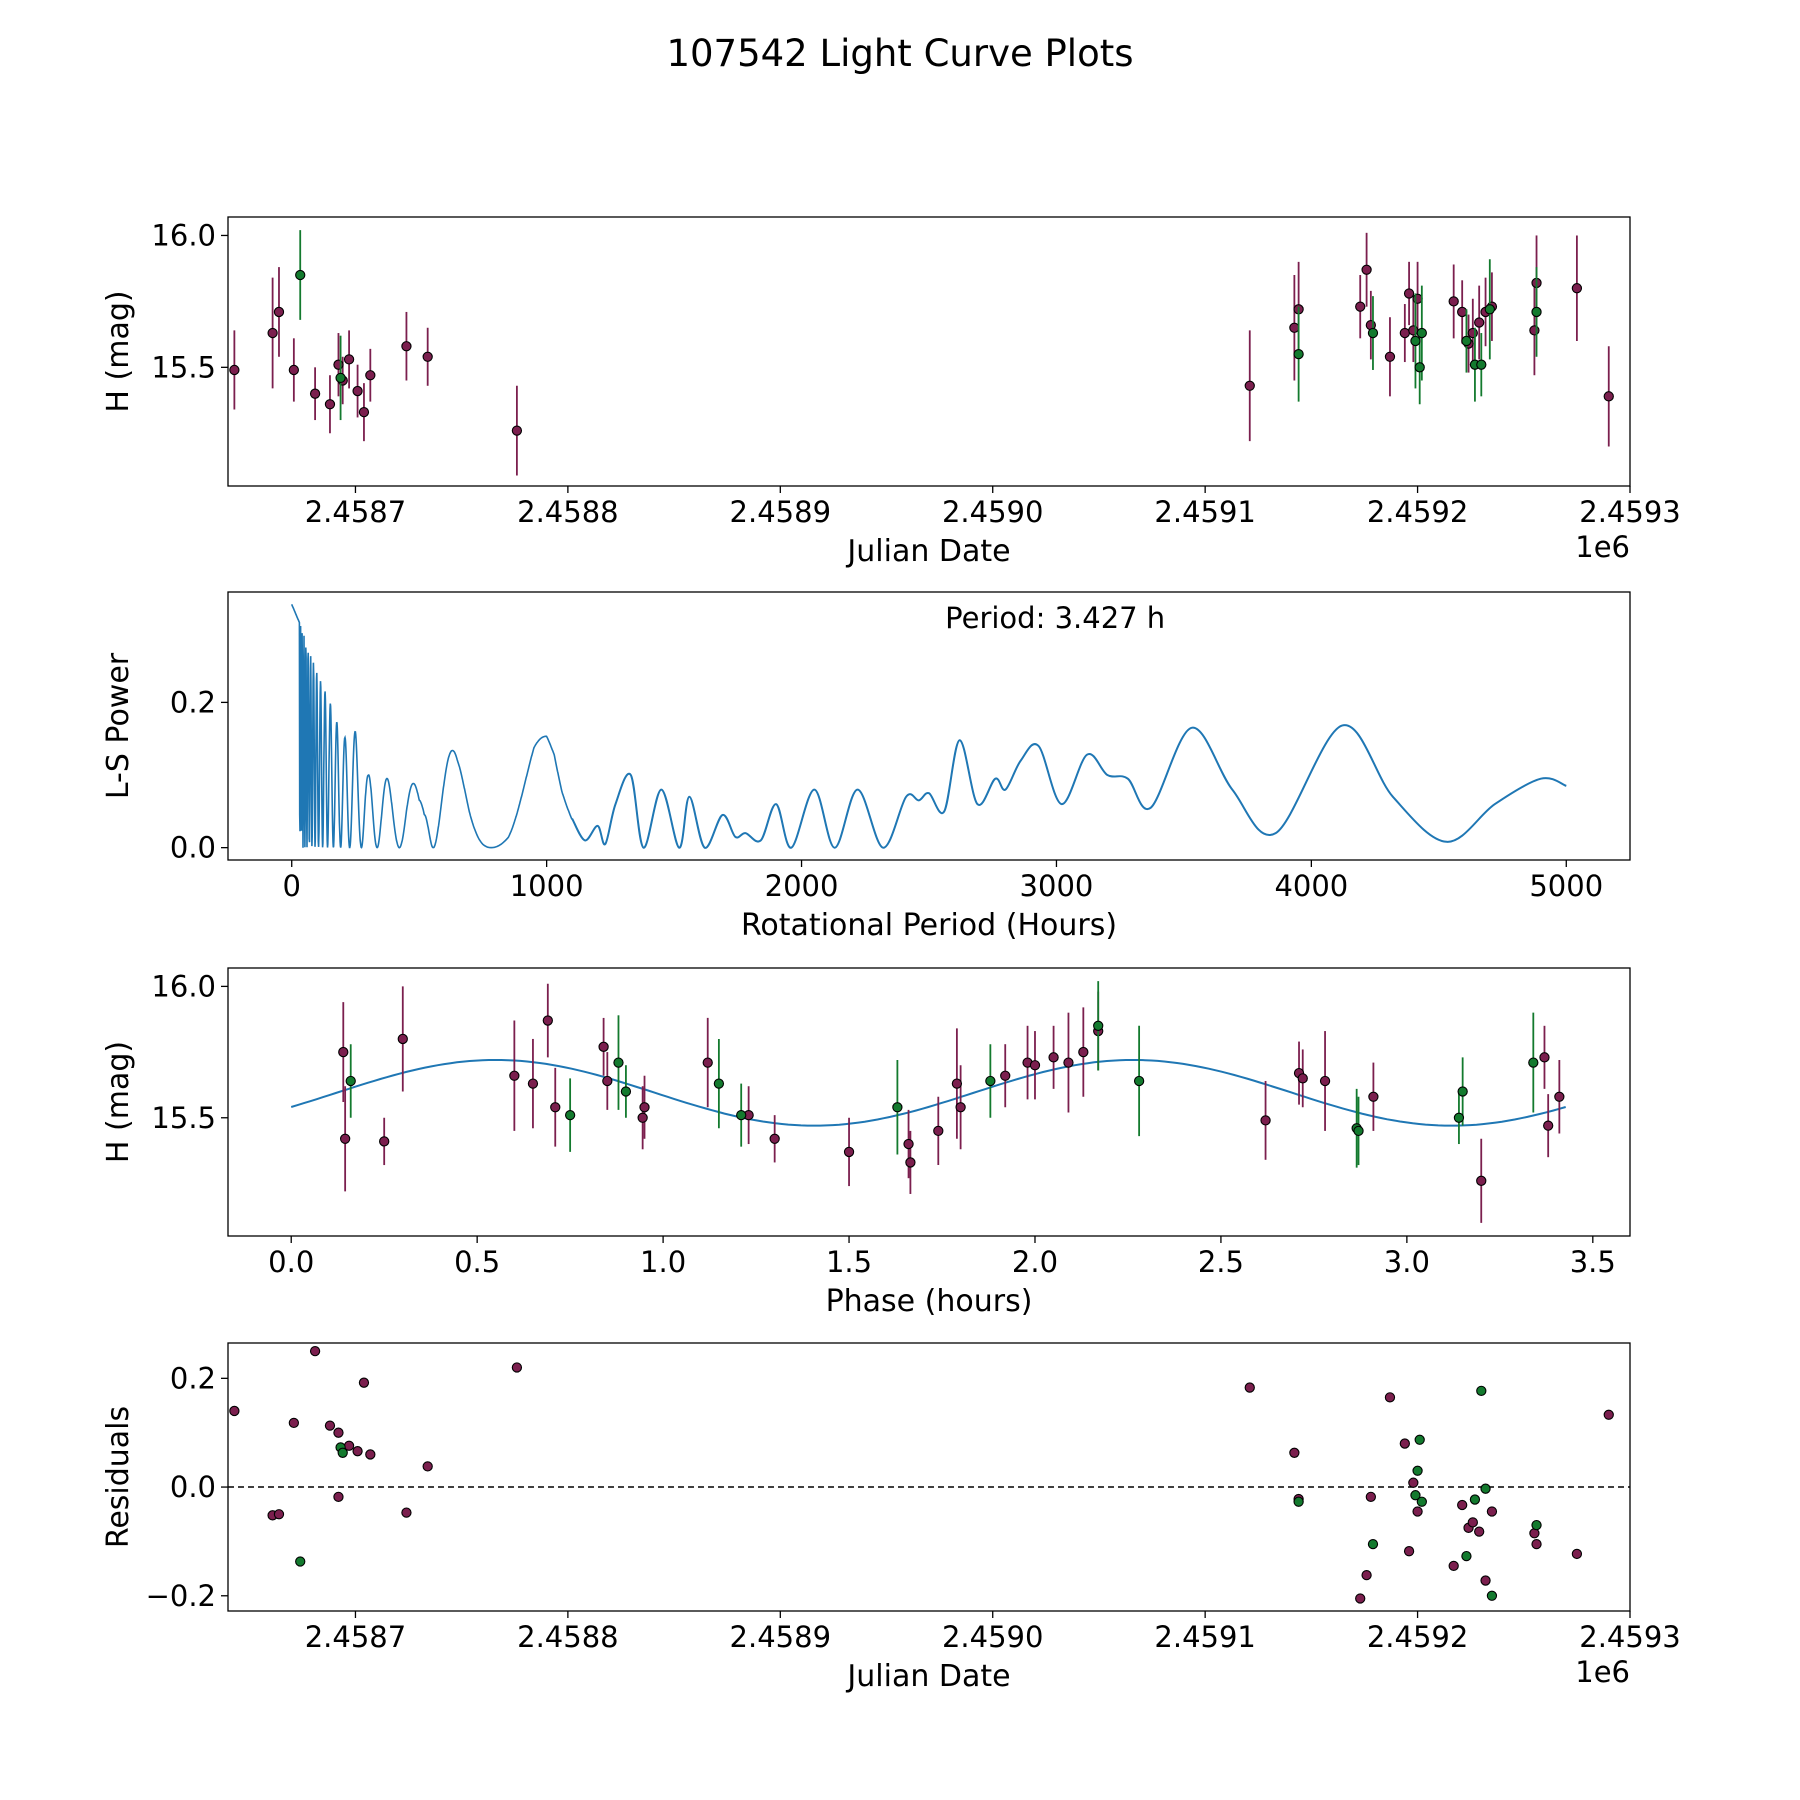 Image resolution: width=1800 pixels, height=1800 pixels. I want to click on series-purple, so click(951, 1103).